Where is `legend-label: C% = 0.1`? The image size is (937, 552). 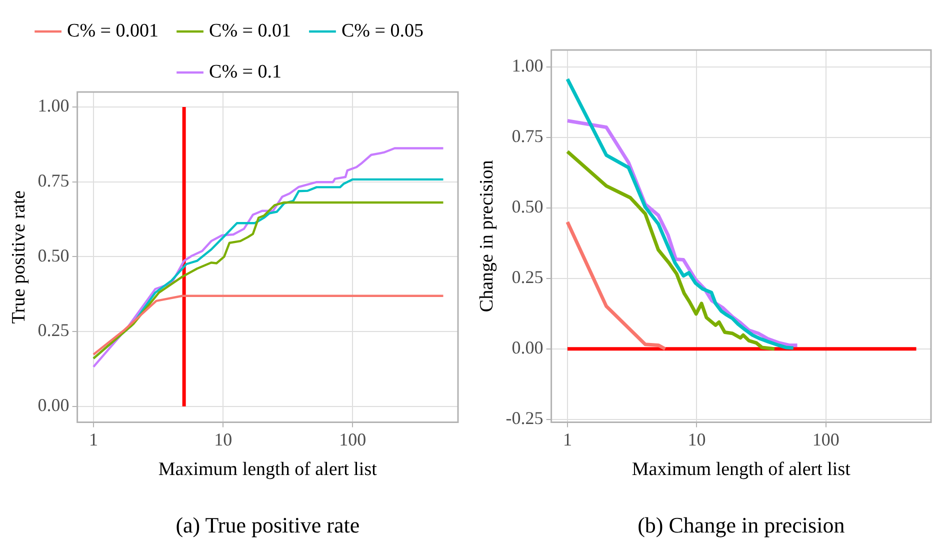 legend-label: C% = 0.1 is located at coordinates (245, 71).